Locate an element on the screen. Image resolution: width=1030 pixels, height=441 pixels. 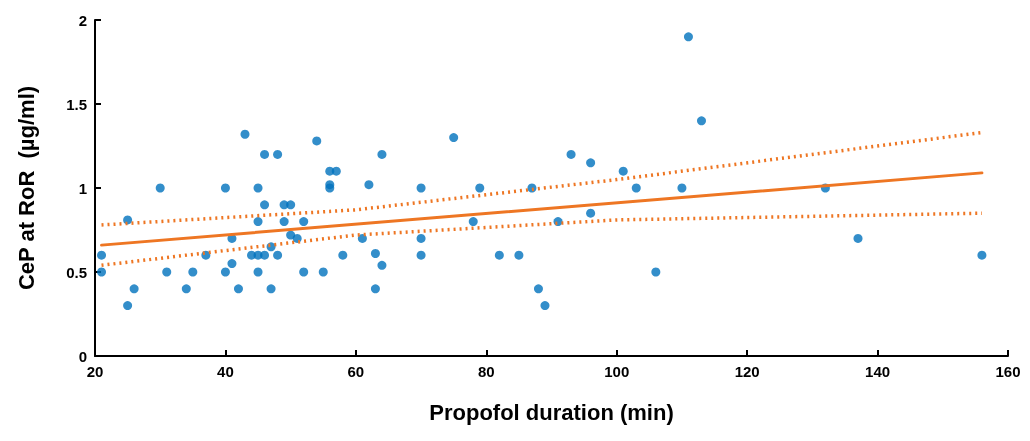
x-tick-label: 120 is located at coordinates (747, 371).